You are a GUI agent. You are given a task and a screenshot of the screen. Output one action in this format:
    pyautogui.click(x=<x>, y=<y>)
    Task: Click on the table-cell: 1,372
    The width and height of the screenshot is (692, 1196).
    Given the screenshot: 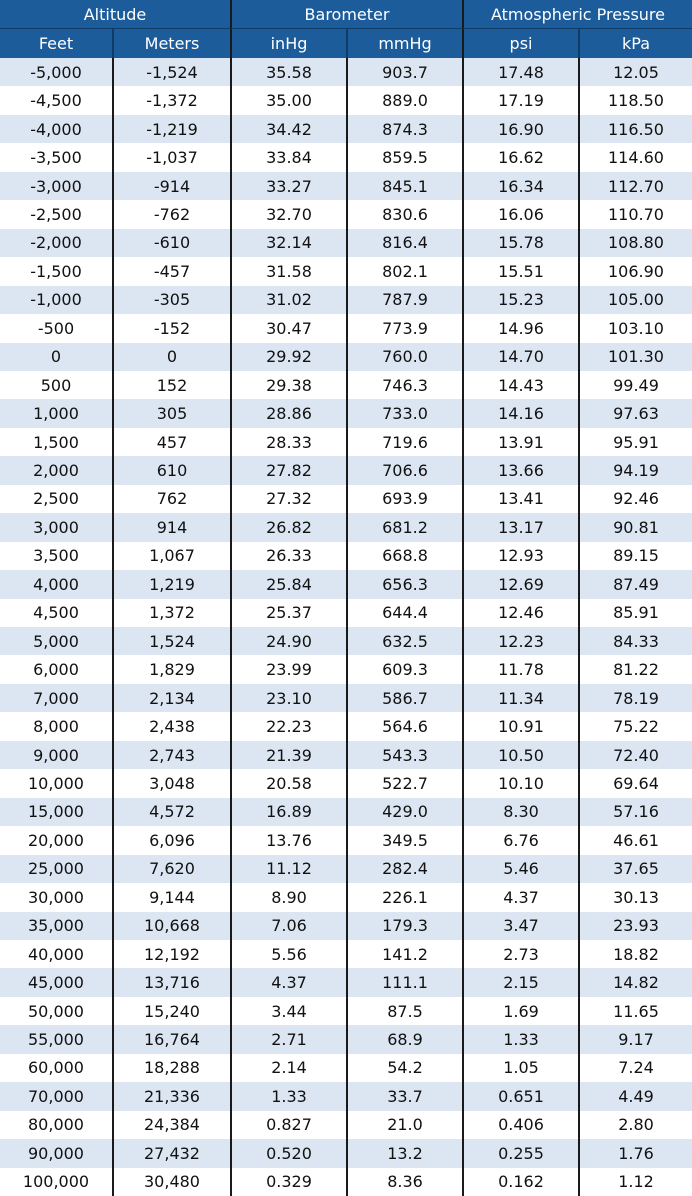 What is the action you would take?
    pyautogui.click(x=171, y=612)
    